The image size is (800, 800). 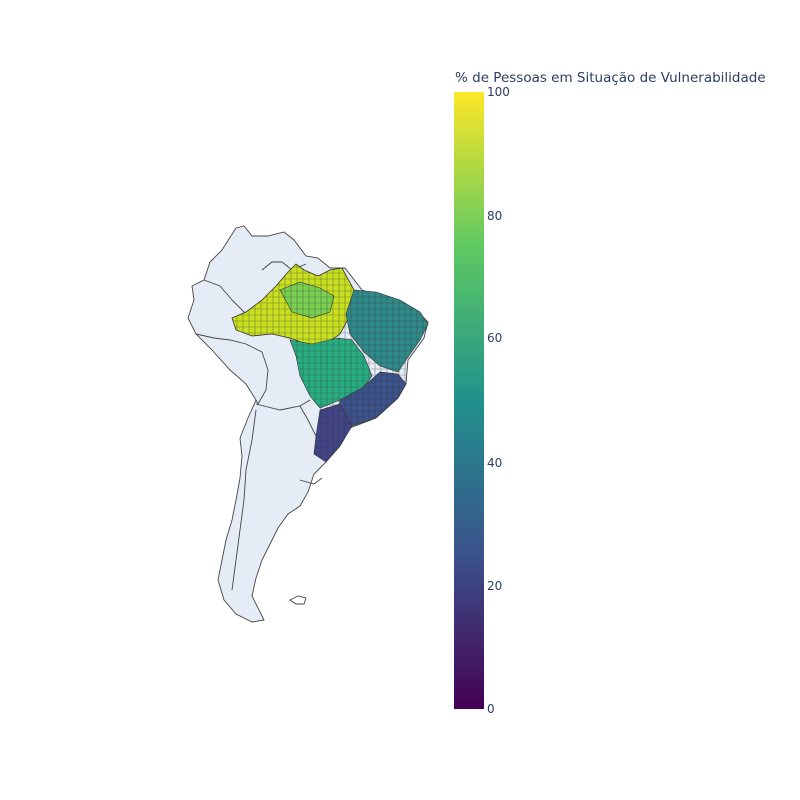 What do you see at coordinates (498, 92) in the screenshot?
I see `colorbar-tick-100: 100` at bounding box center [498, 92].